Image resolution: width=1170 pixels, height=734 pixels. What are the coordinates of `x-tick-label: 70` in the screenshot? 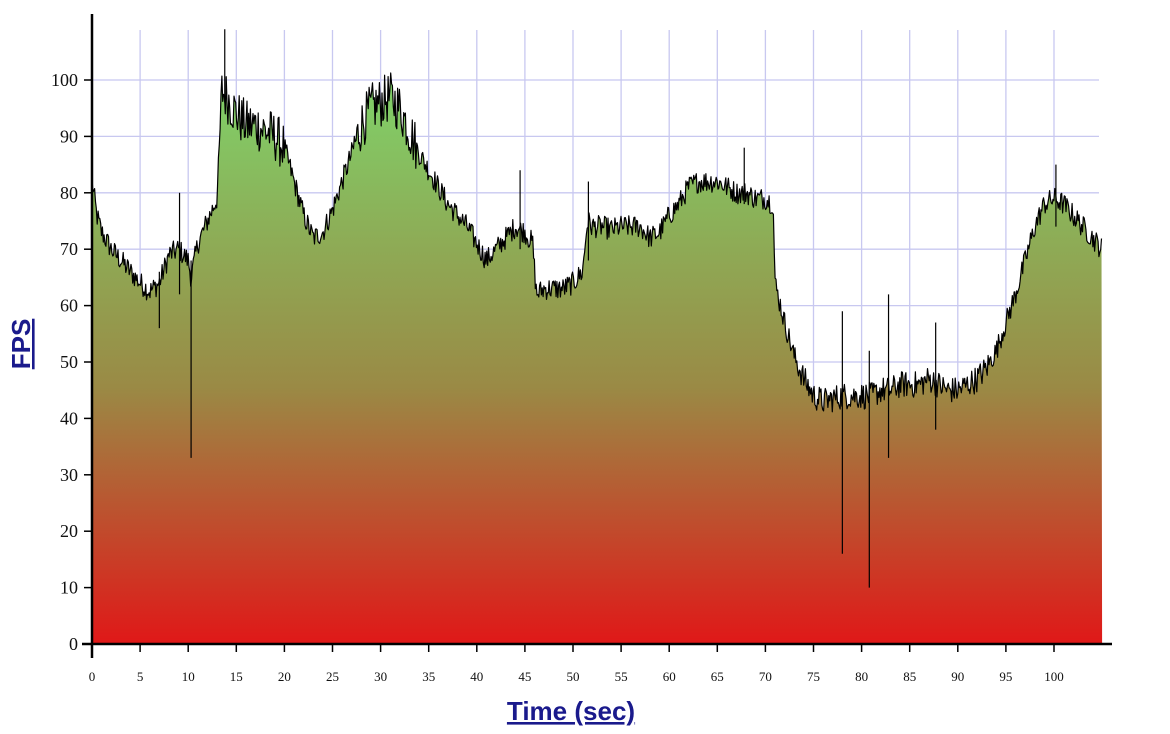 It's located at (765, 676).